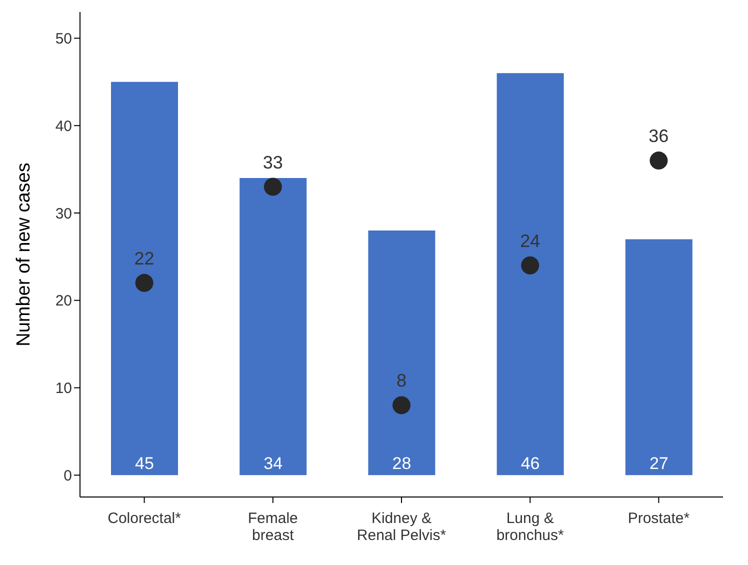  What do you see at coordinates (658, 136) in the screenshot?
I see `data-label: 36` at bounding box center [658, 136].